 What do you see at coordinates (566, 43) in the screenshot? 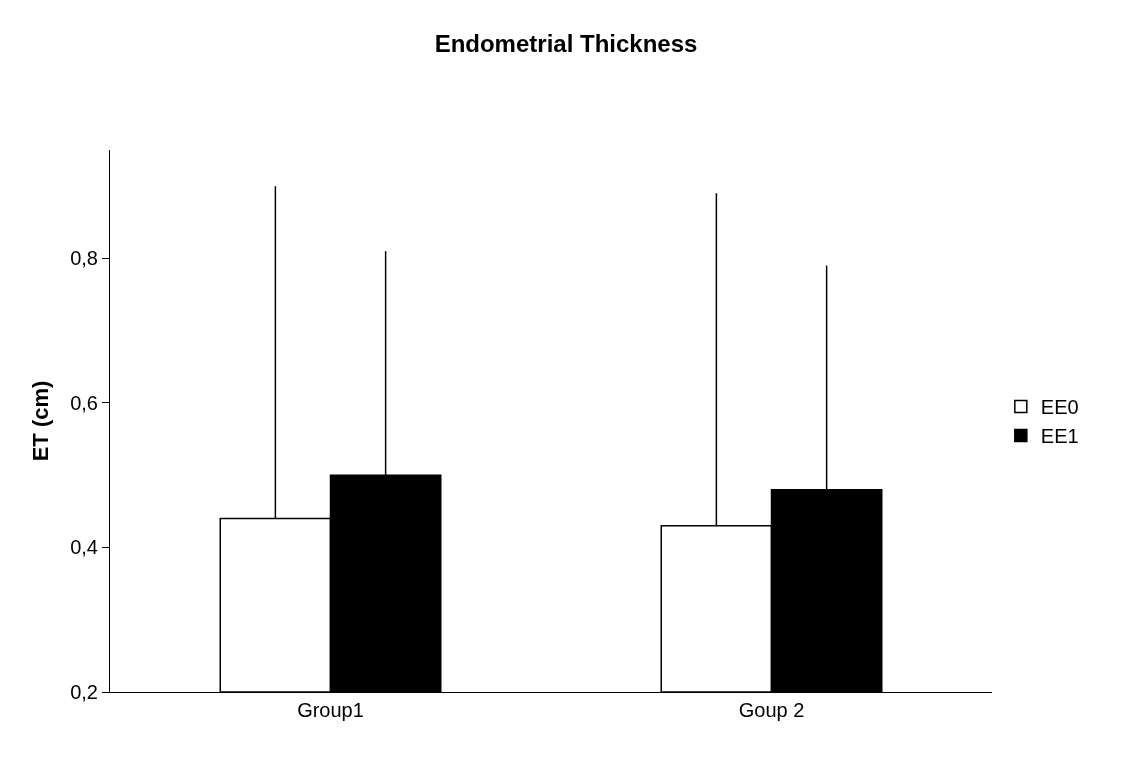
I see `chart-title: Endometrial Thickness` at bounding box center [566, 43].